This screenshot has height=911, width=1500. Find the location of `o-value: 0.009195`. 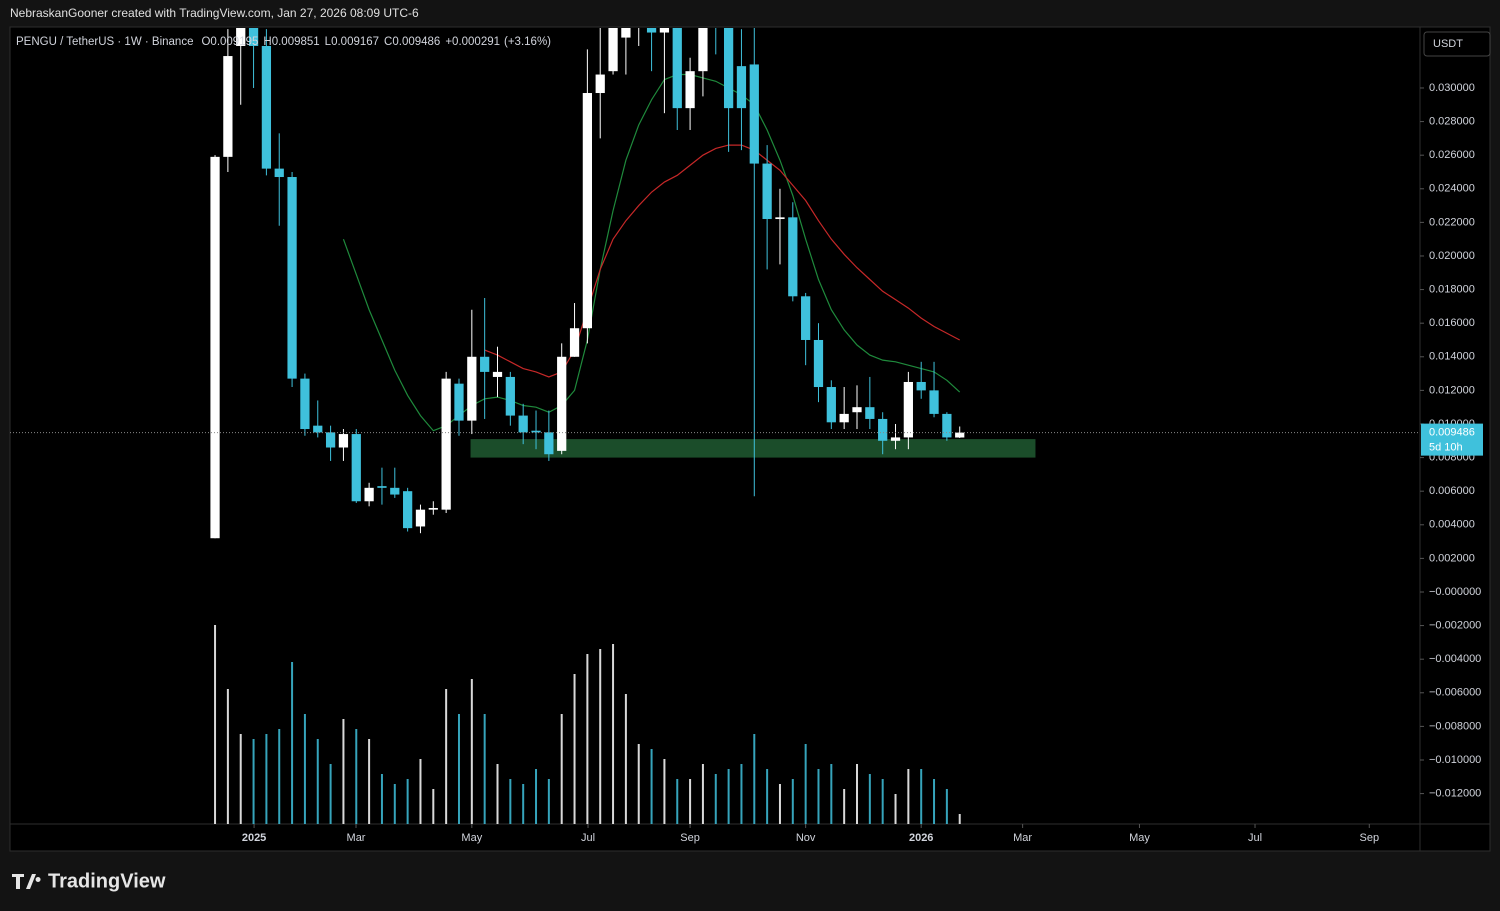

o-value: 0.009195 is located at coordinates (234, 42).